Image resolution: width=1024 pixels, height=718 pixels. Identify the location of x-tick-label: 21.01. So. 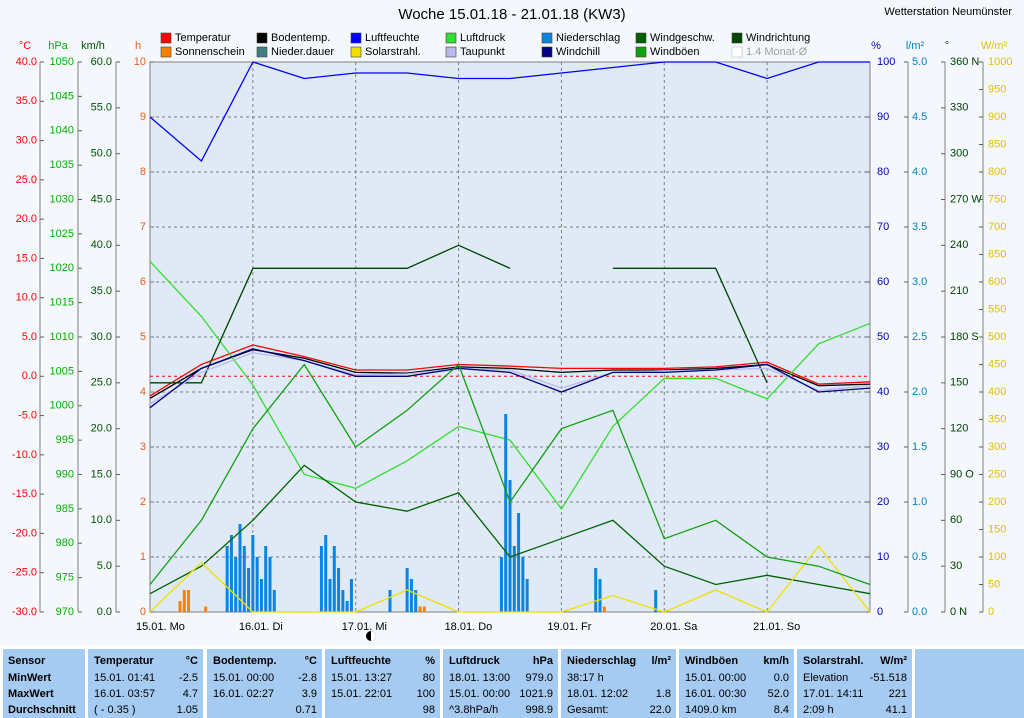
(776, 627).